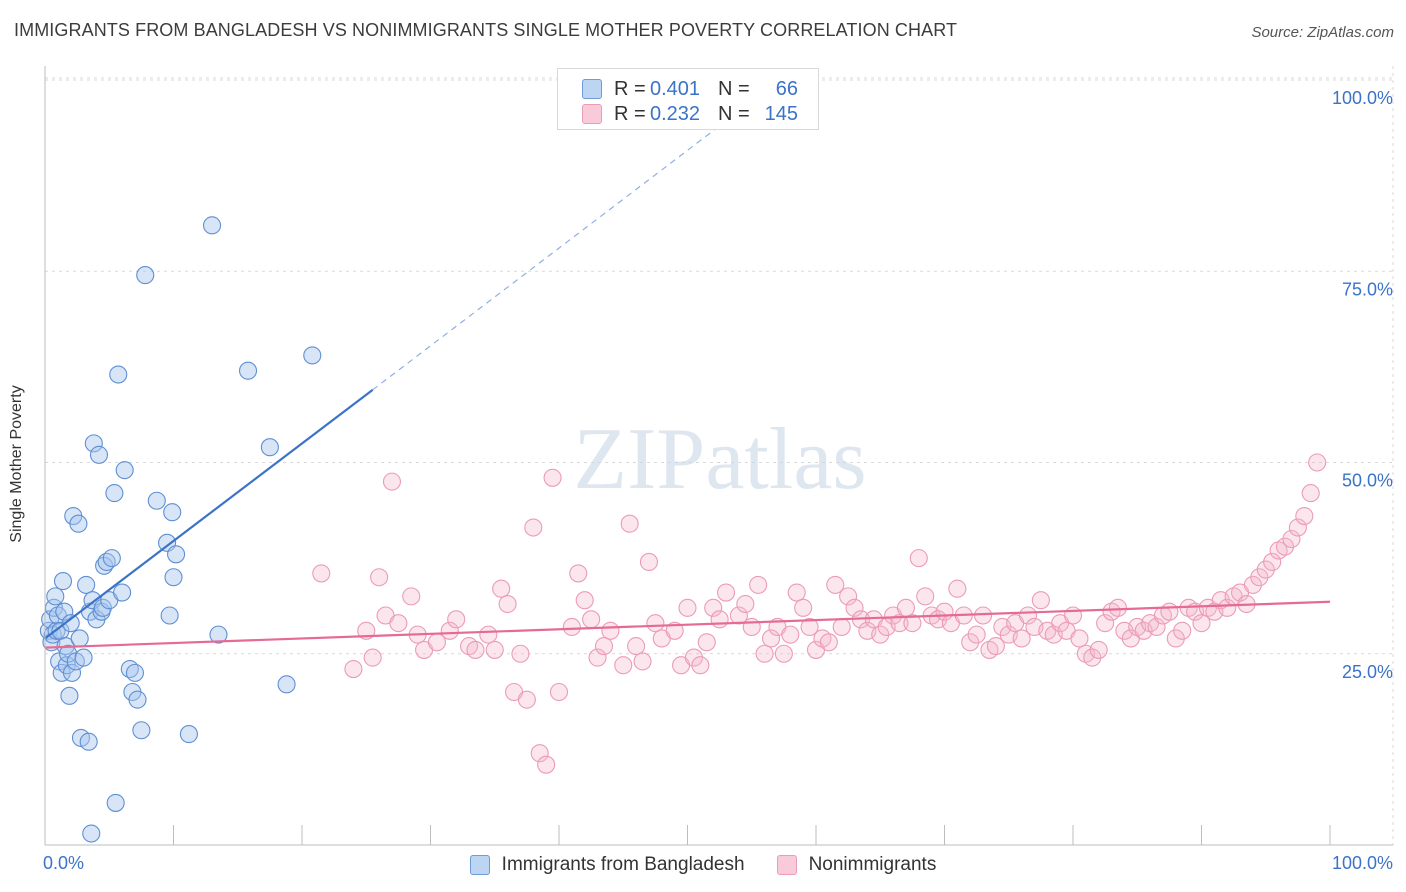 The height and width of the screenshot is (892, 1406). Describe the element at coordinates (209, 514) in the screenshot. I see `bangladesh-trend-line` at that location.